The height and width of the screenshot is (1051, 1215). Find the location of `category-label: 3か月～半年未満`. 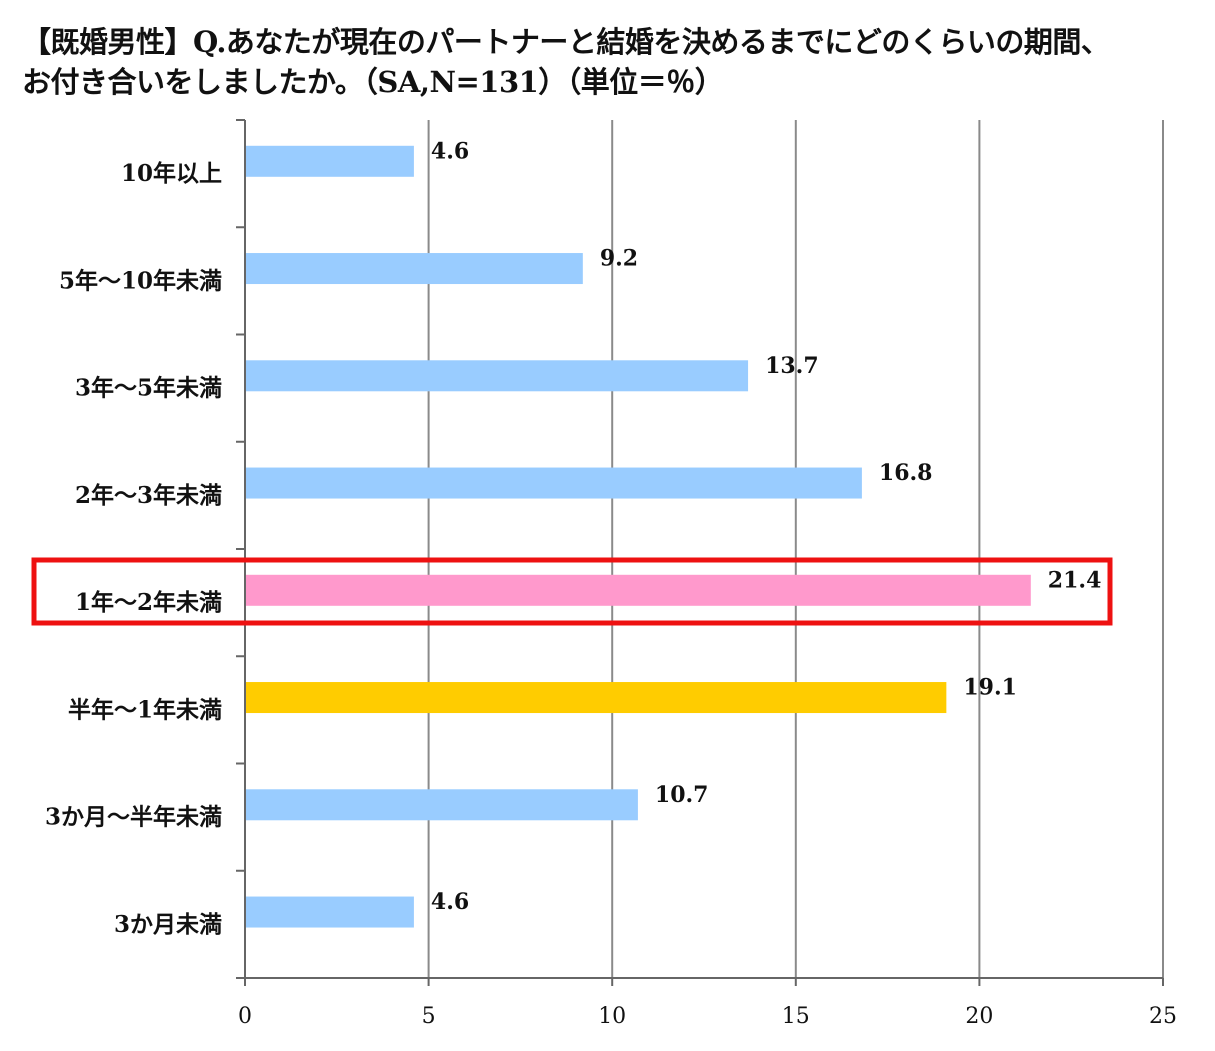

category-label: 3か月～半年未満 is located at coordinates (133, 817).